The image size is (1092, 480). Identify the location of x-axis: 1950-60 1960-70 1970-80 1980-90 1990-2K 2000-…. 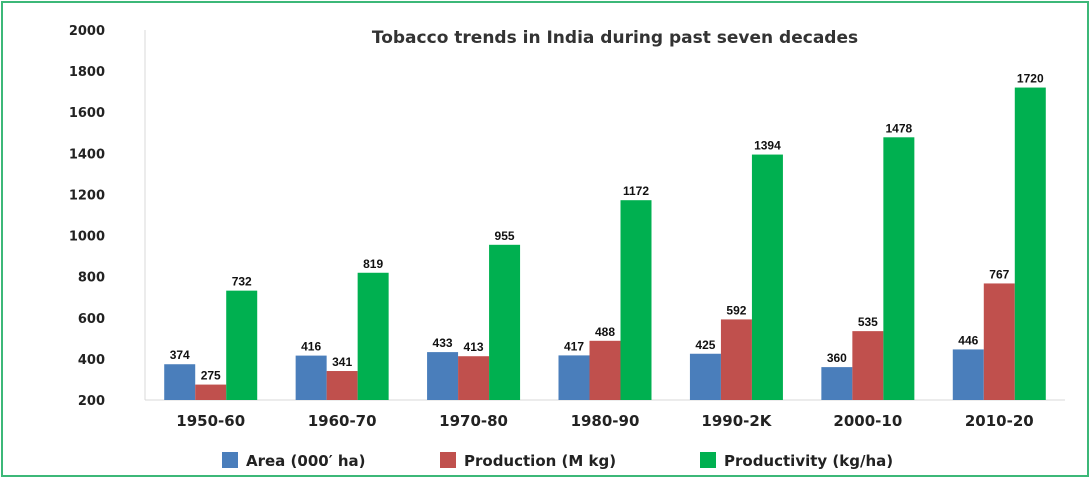
(604, 421).